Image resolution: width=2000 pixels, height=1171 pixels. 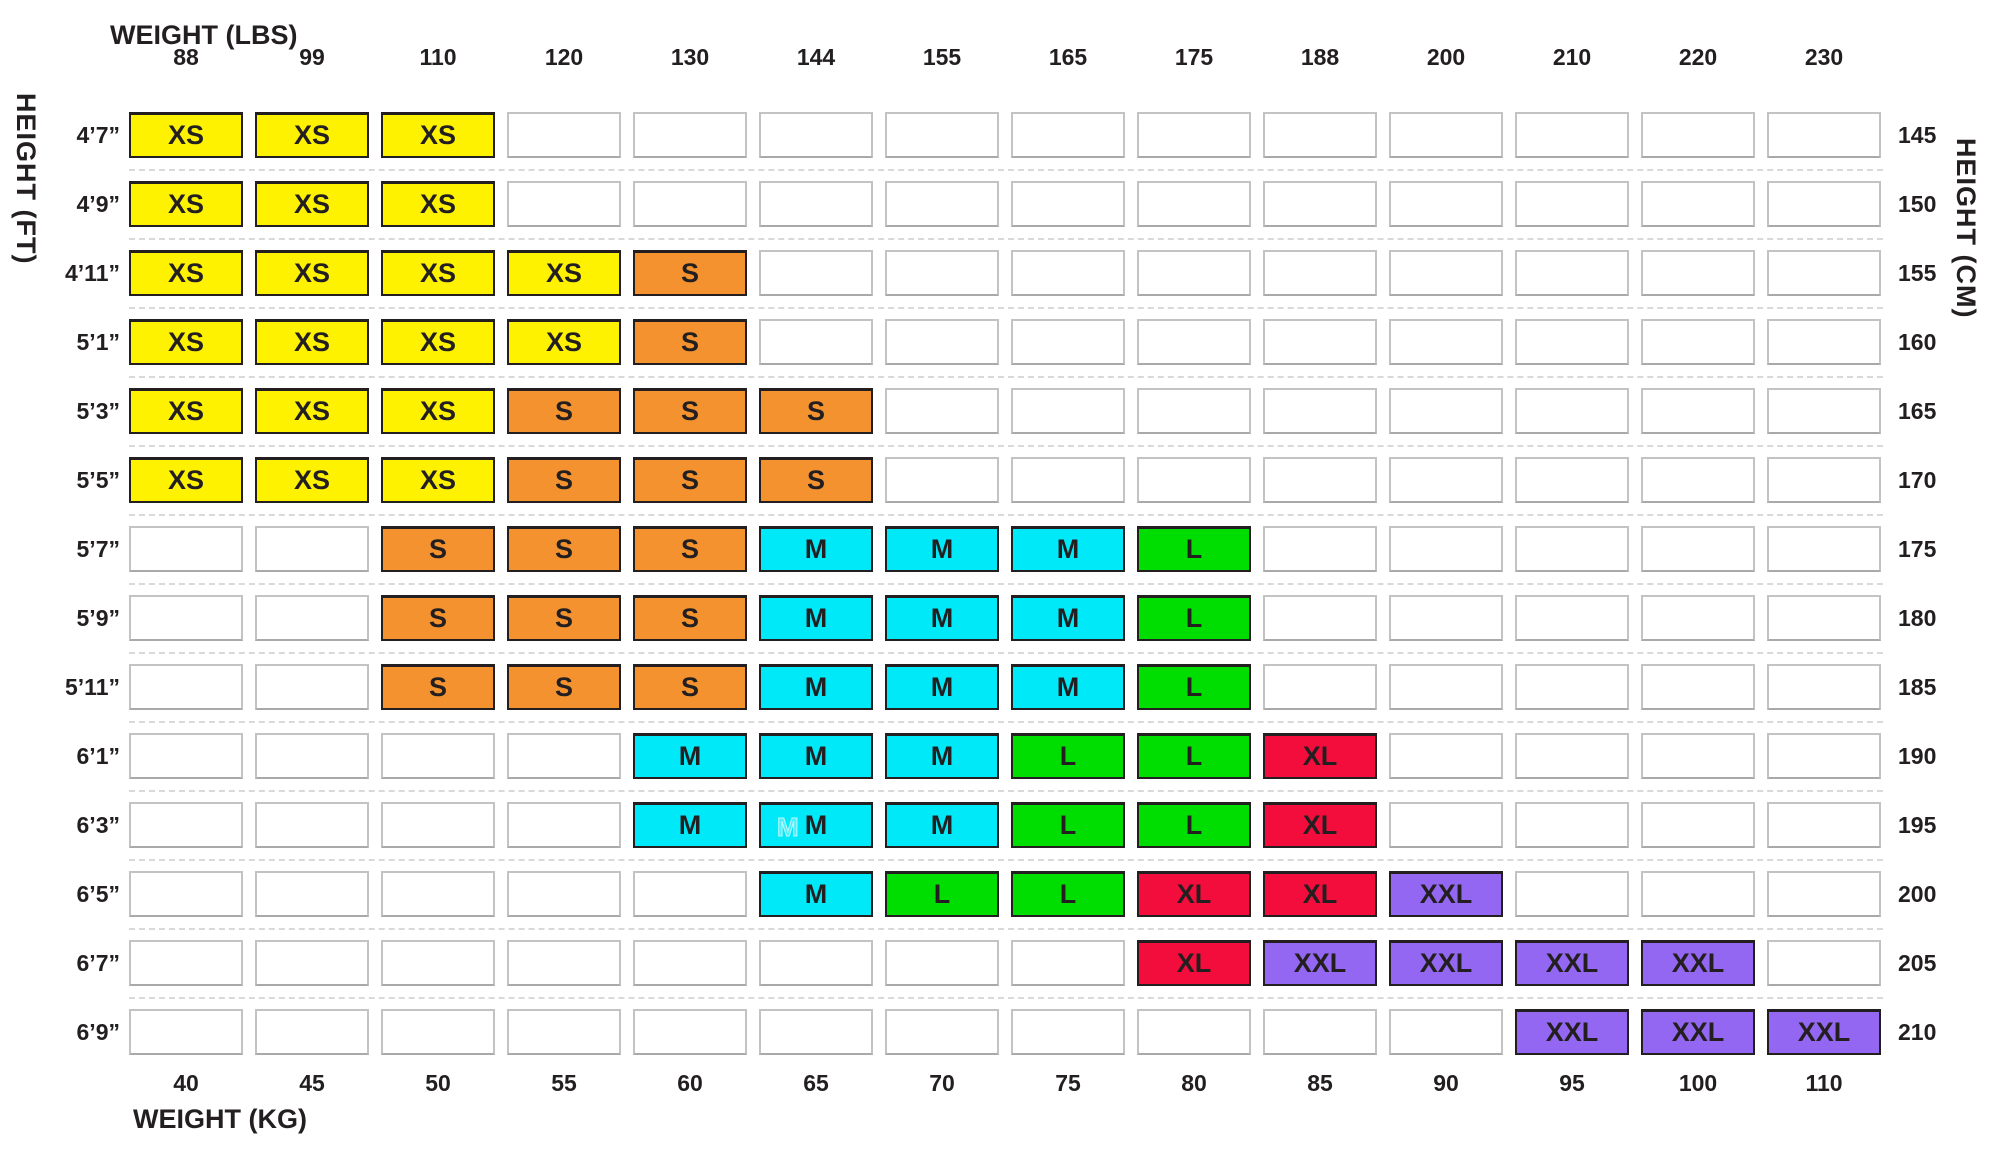 What do you see at coordinates (98, 549) in the screenshot?
I see `ft-row-label: 5’7”` at bounding box center [98, 549].